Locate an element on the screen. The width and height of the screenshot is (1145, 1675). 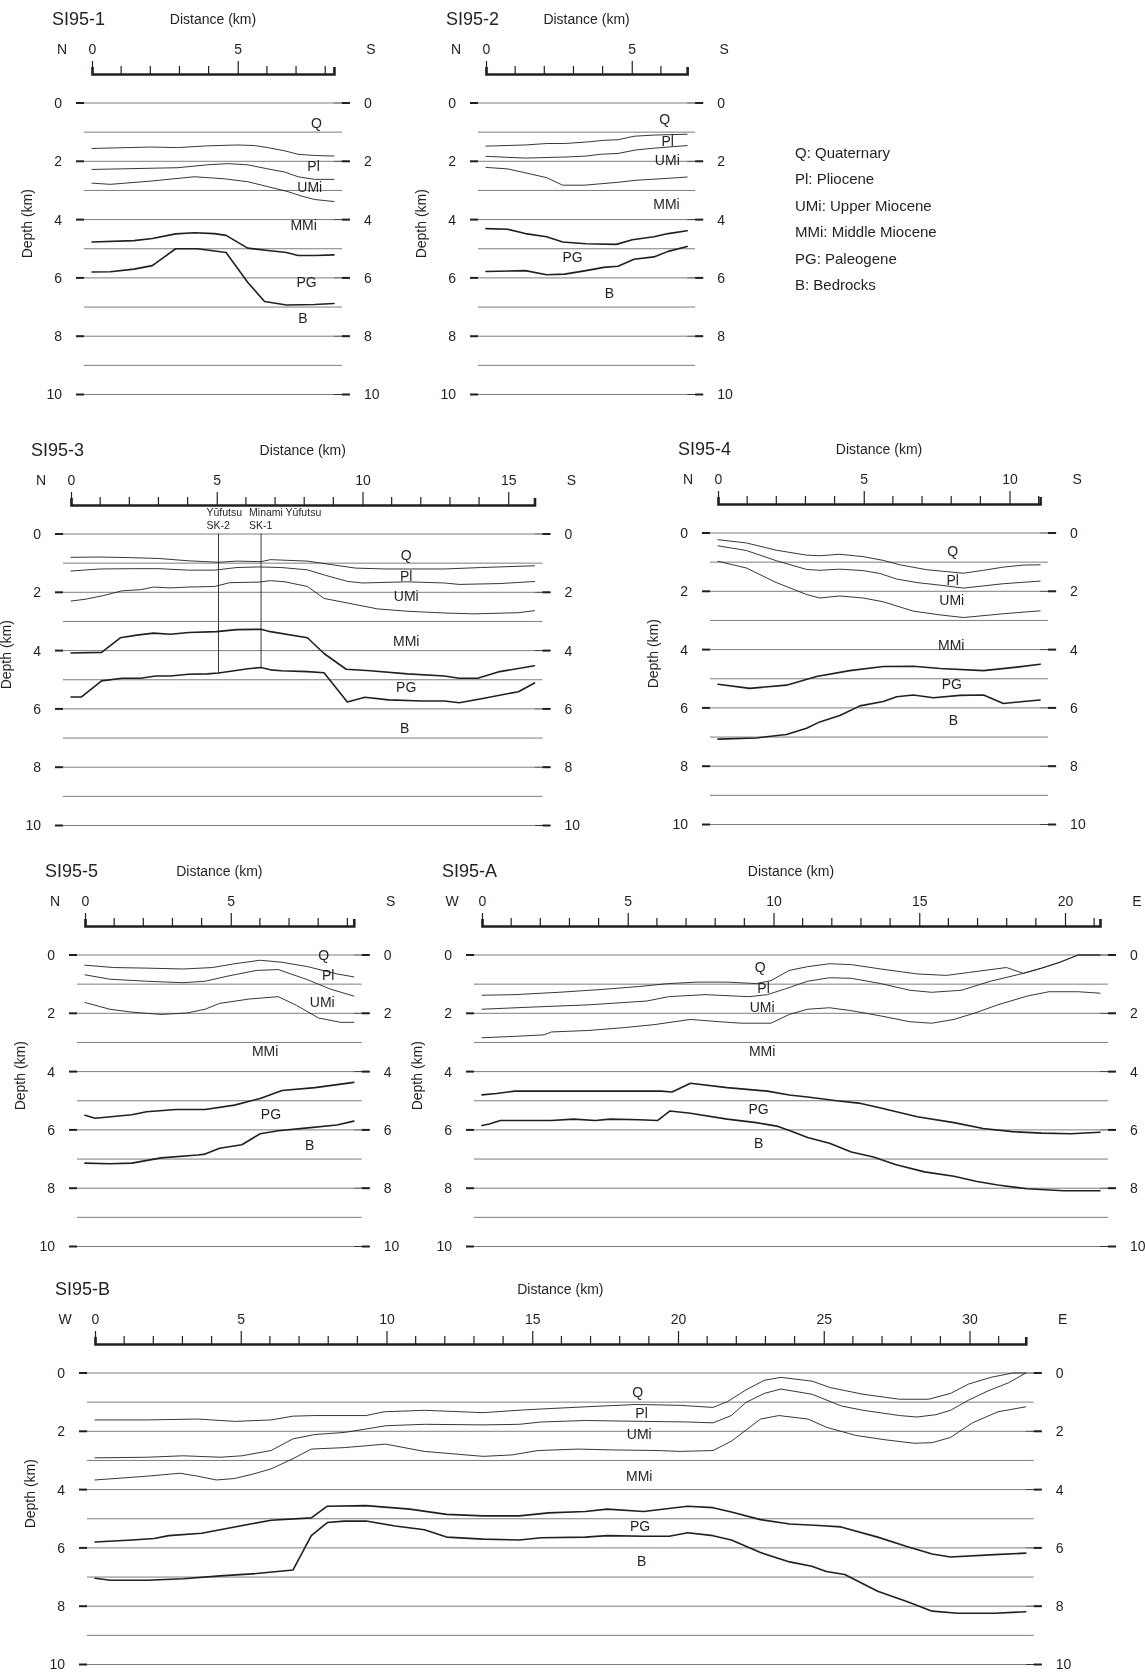
text: B: Bedrocks is located at coordinates (835, 285).